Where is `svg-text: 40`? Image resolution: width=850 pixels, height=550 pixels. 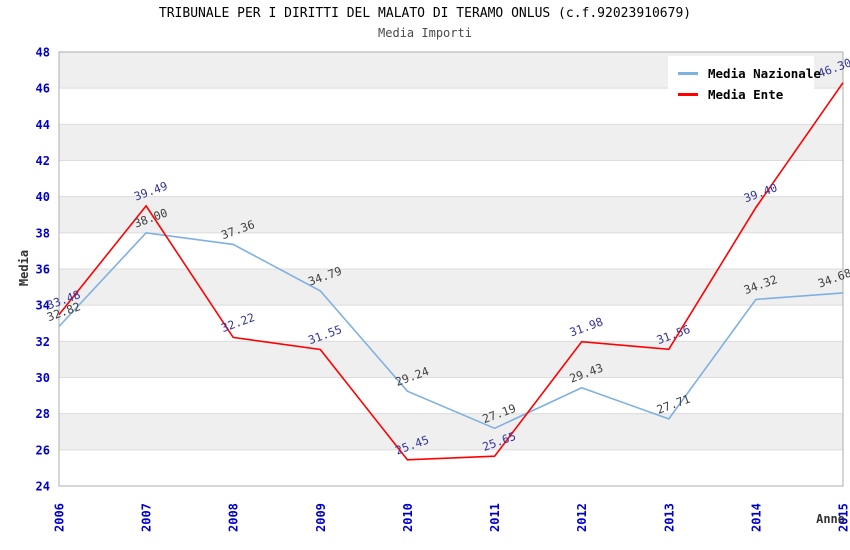 svg-text: 40 is located at coordinates (43, 197).